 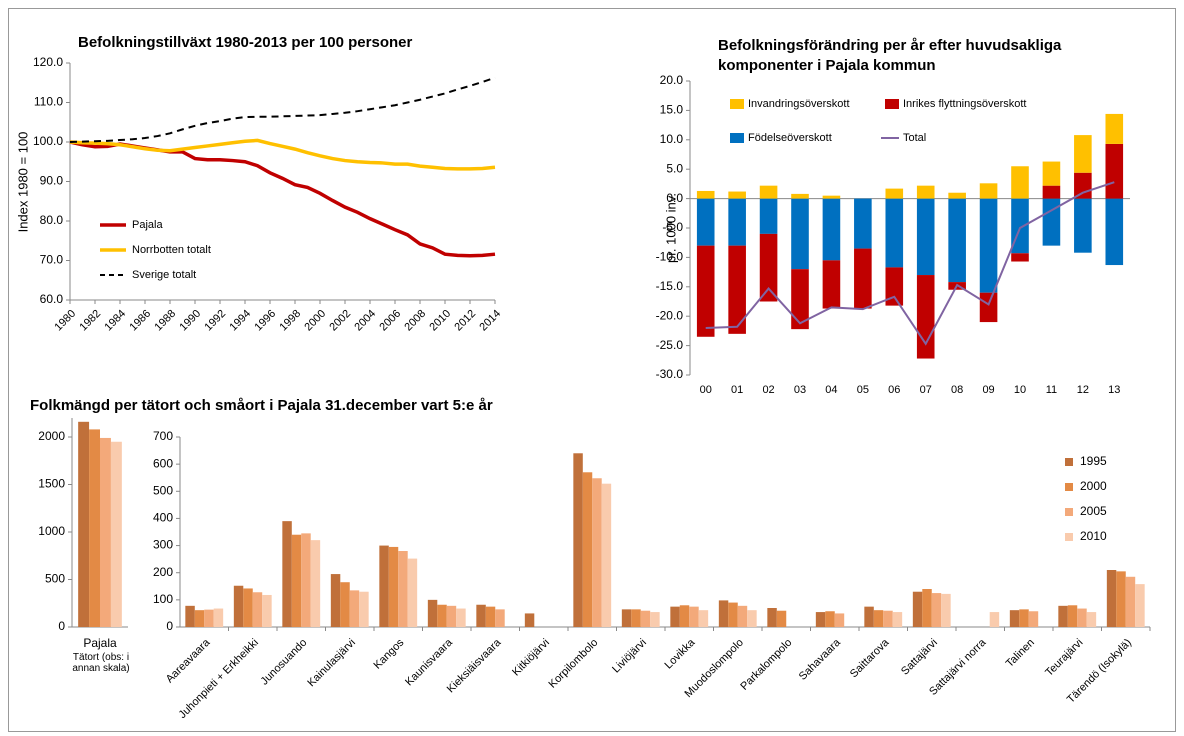 What do you see at coordinates (800, 390) in the screenshot?
I see `x-tick-label: 03` at bounding box center [800, 390].